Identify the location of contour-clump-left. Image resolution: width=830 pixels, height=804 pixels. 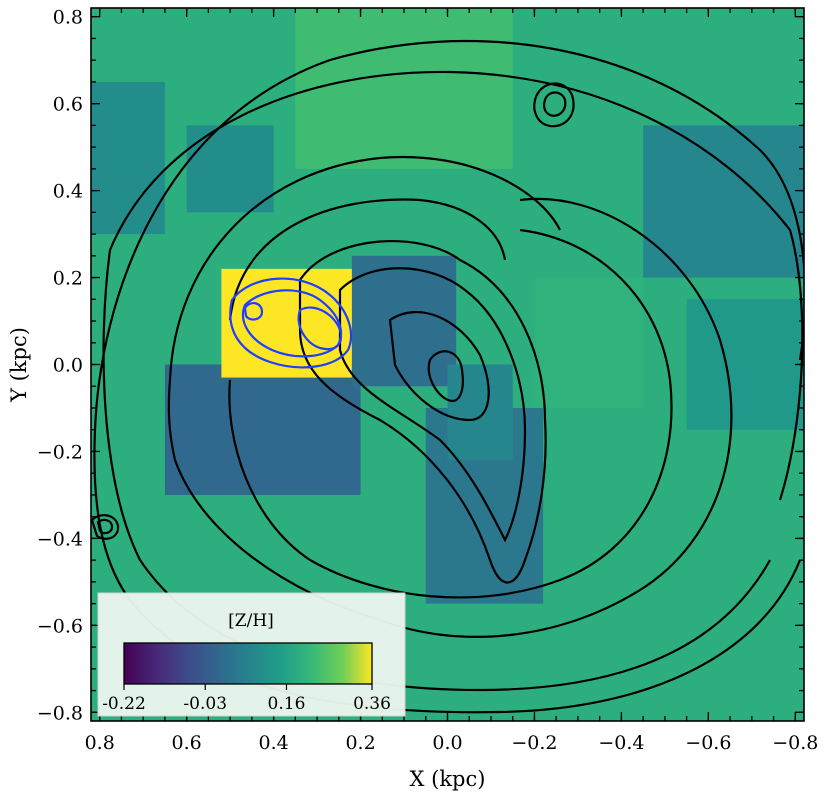
(105, 527).